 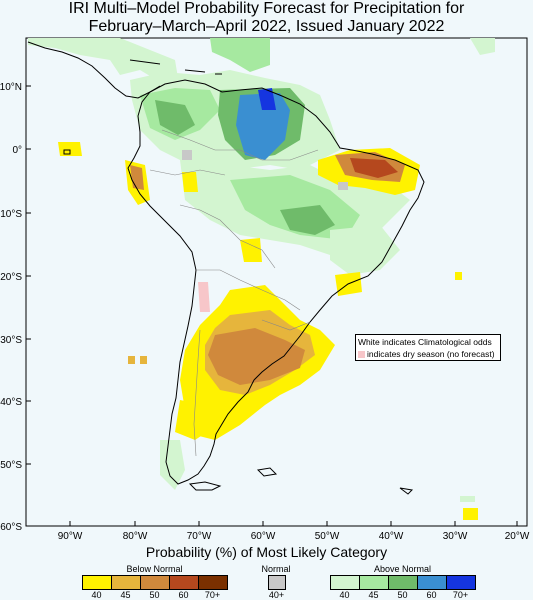 I want to click on lat-tick-label: 0°, so click(x=17, y=150).